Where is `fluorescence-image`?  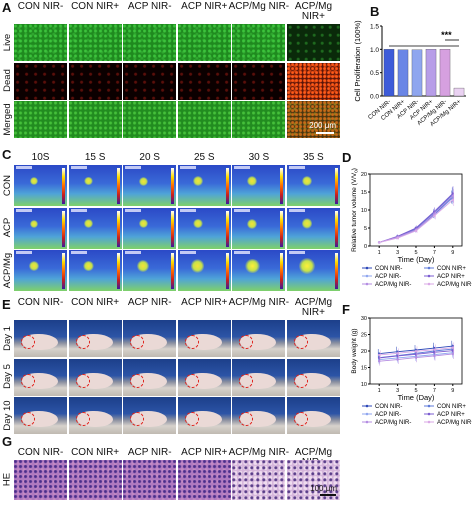 fluorescence-image is located at coordinates (259, 119).